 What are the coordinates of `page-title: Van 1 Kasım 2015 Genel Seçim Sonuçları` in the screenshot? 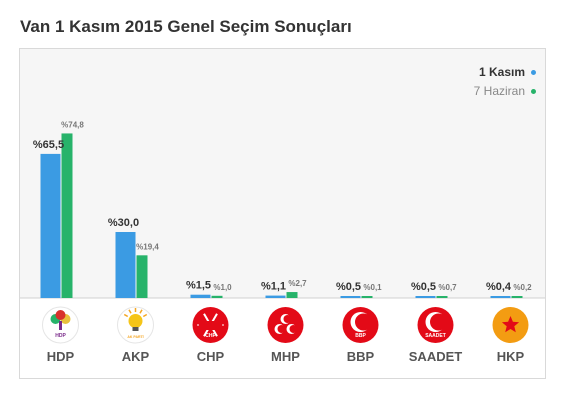 It's located at (186, 26).